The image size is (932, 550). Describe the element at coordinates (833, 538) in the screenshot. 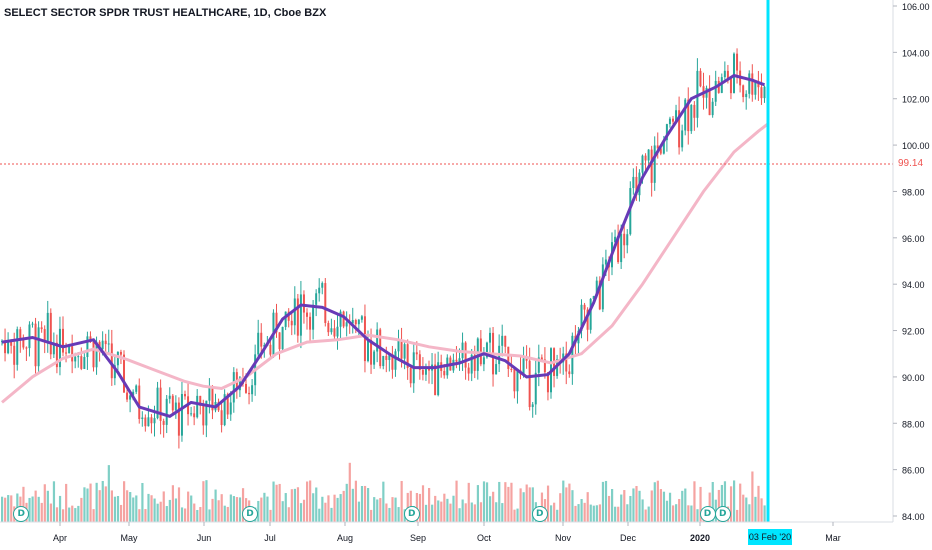

I see `time-tick-label: Mar` at that location.